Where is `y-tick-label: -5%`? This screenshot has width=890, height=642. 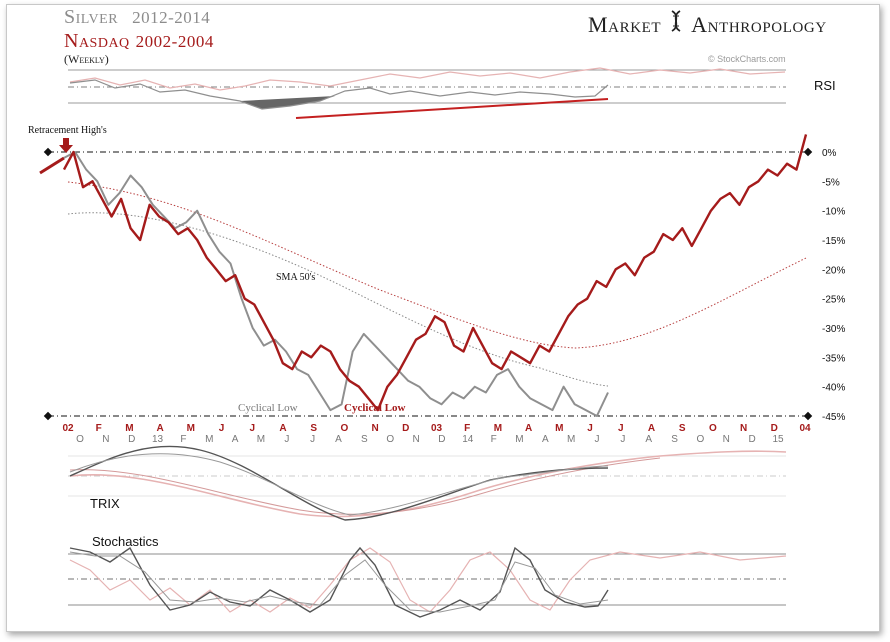
y-tick-label: -5% is located at coordinates (831, 182).